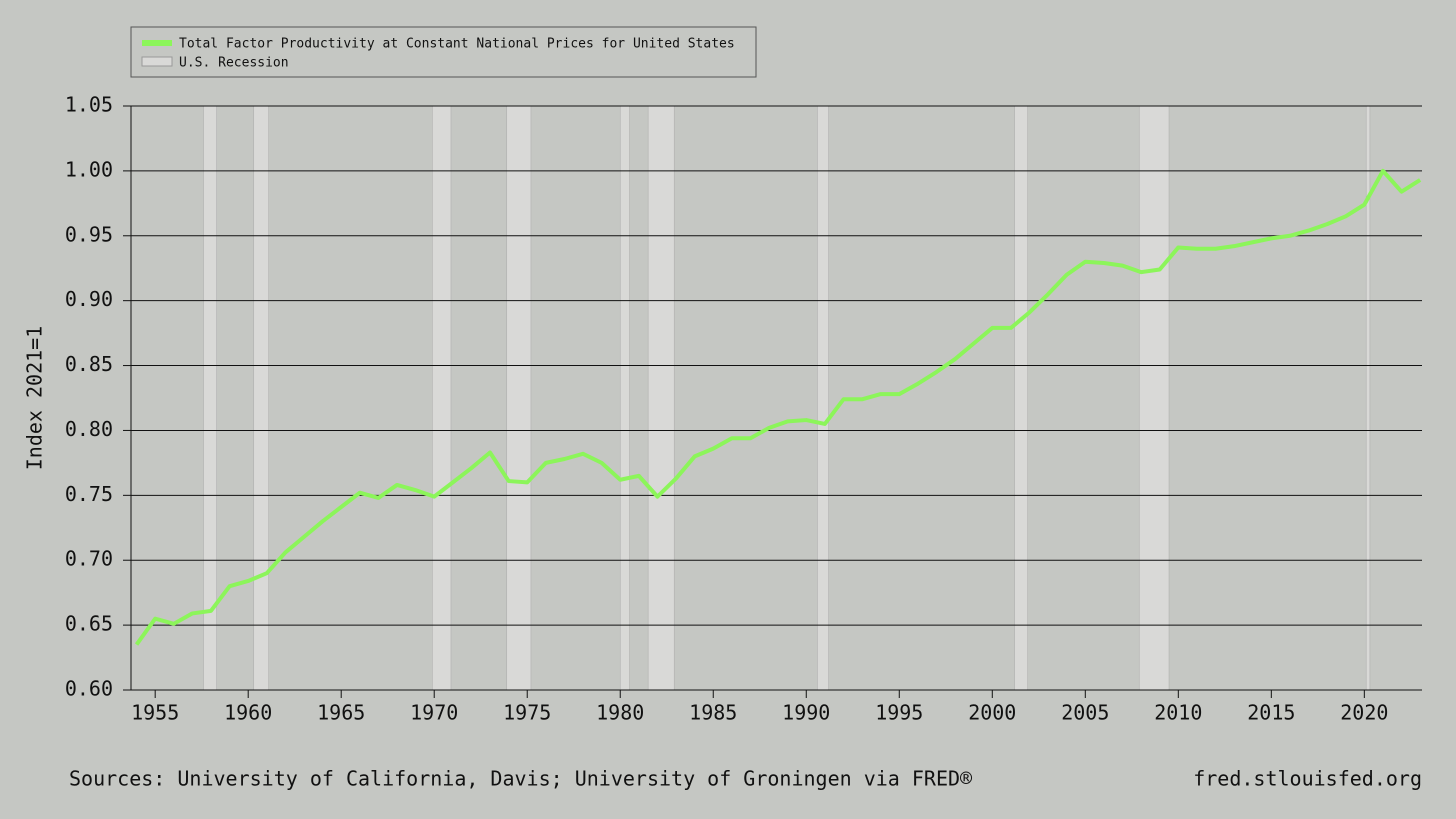 Image resolution: width=1456 pixels, height=819 pixels. Describe the element at coordinates (89, 234) in the screenshot. I see `y-tick-label: 0.95` at that location.